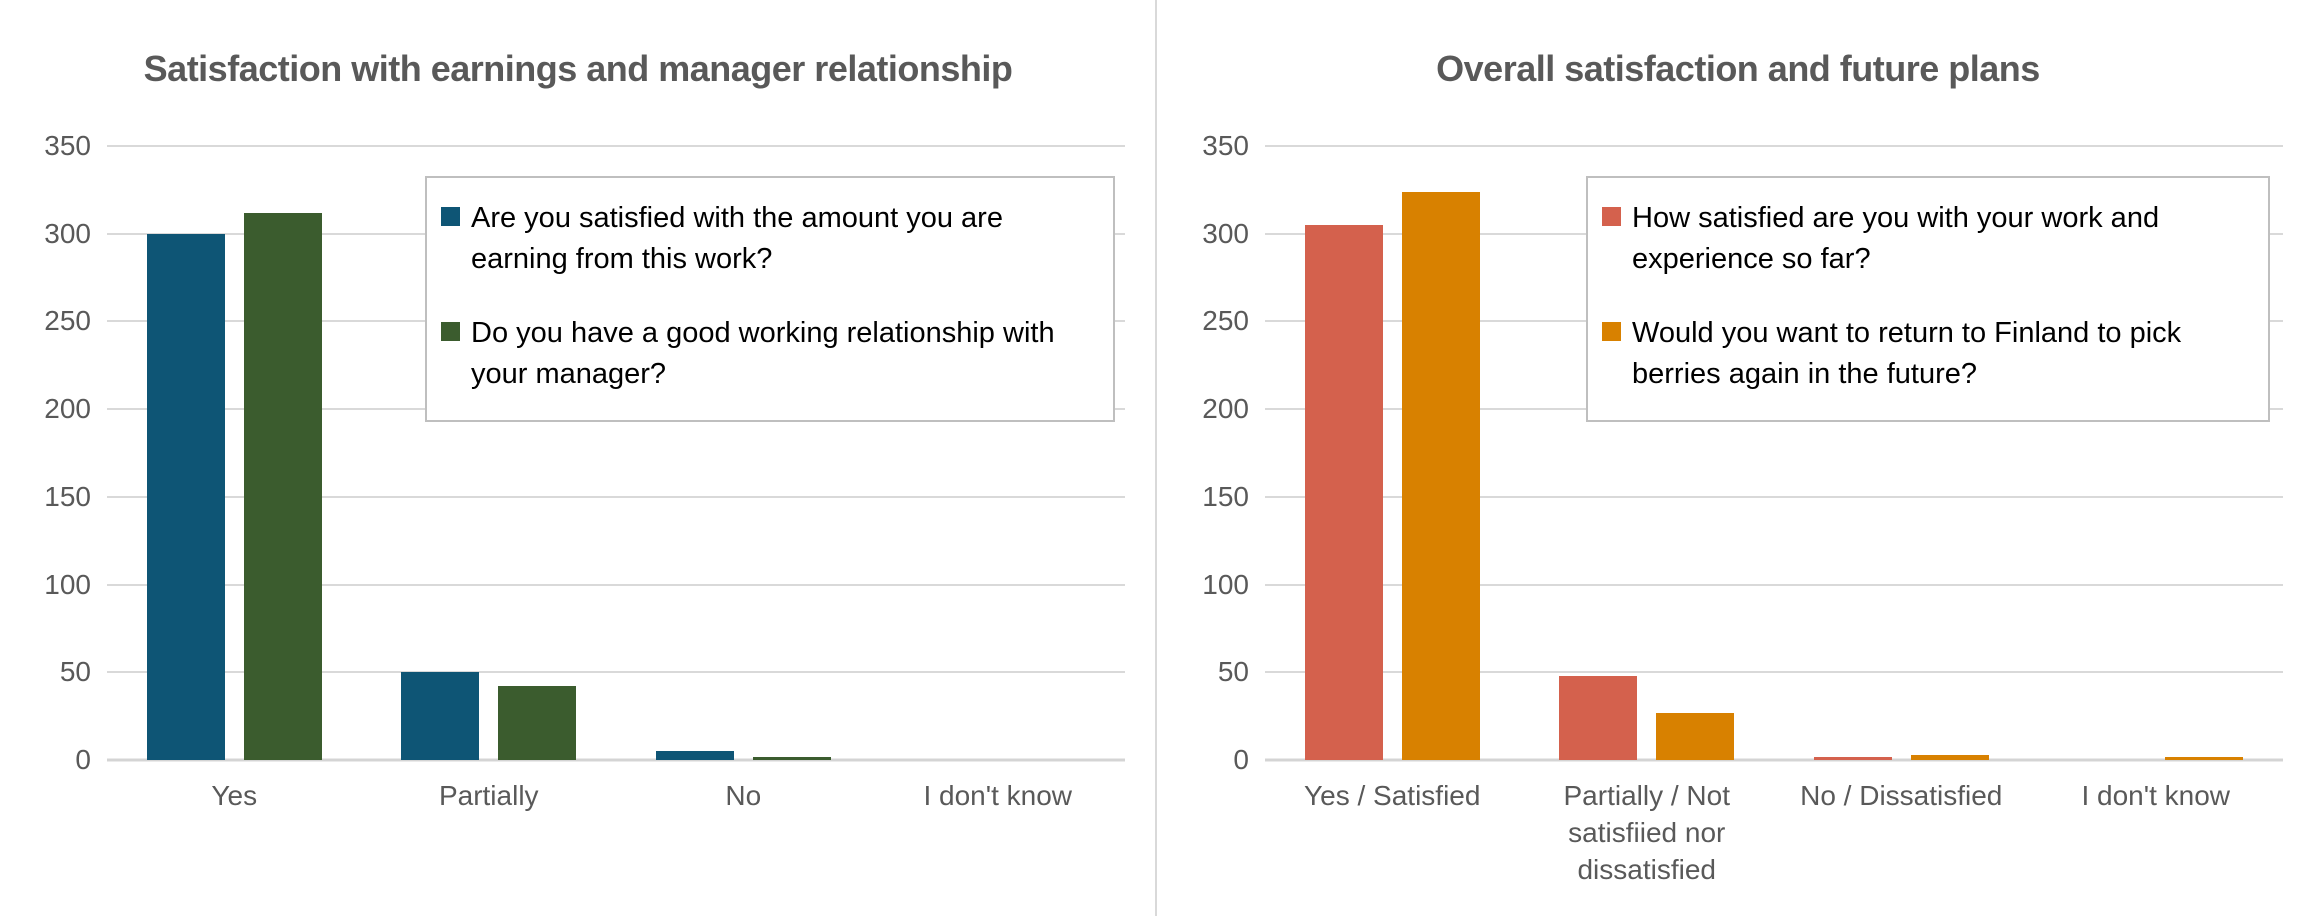 This screenshot has width=2318, height=916. I want to click on x-axis-label: Partially, so click(488, 795).